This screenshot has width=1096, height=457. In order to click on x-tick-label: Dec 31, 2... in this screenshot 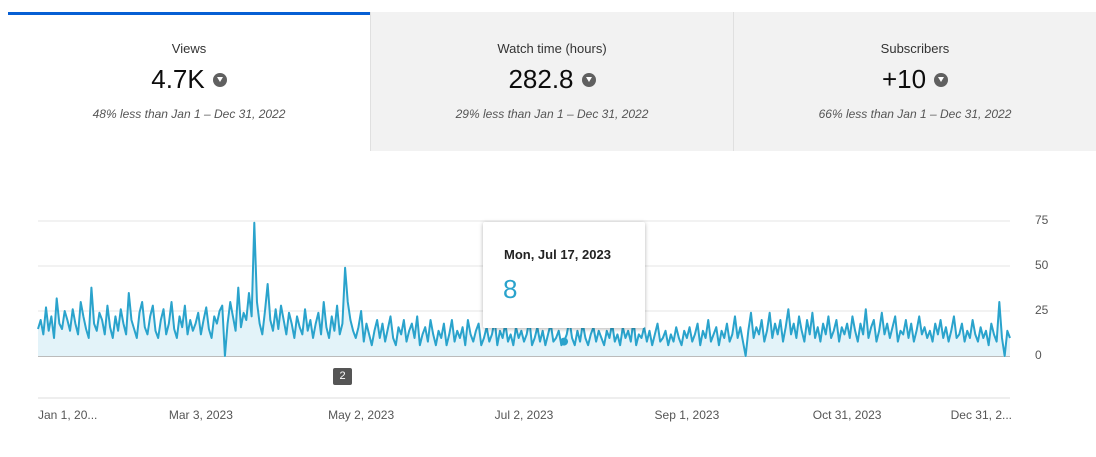, I will do `click(981, 415)`.